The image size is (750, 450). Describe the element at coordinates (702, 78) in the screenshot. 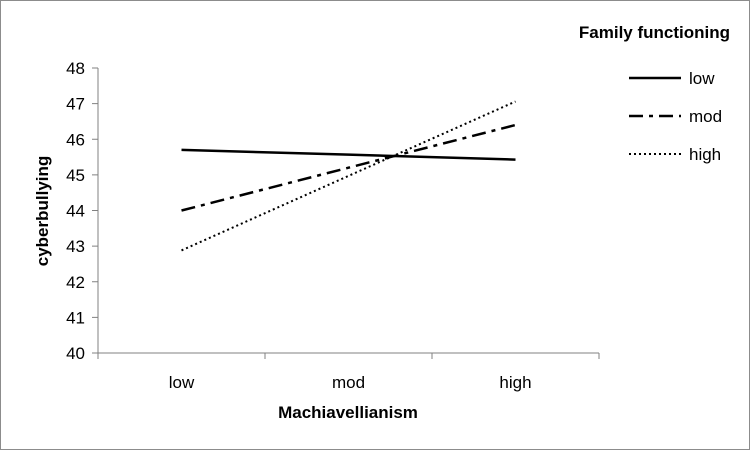

I see `legend-label-low: low` at that location.